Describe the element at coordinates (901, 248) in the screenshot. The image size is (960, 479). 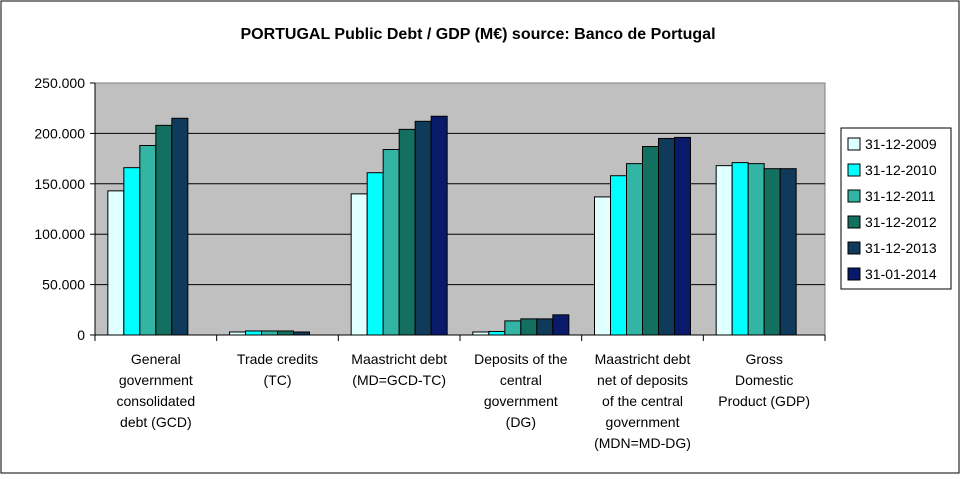
I see `legend-label: 31-12-2013` at that location.